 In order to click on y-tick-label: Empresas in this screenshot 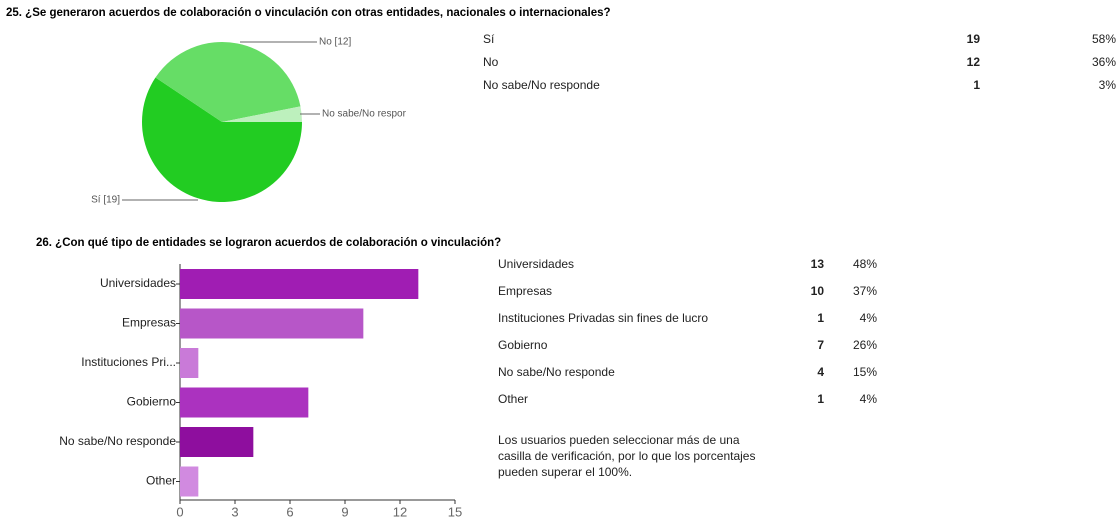, I will do `click(149, 323)`.